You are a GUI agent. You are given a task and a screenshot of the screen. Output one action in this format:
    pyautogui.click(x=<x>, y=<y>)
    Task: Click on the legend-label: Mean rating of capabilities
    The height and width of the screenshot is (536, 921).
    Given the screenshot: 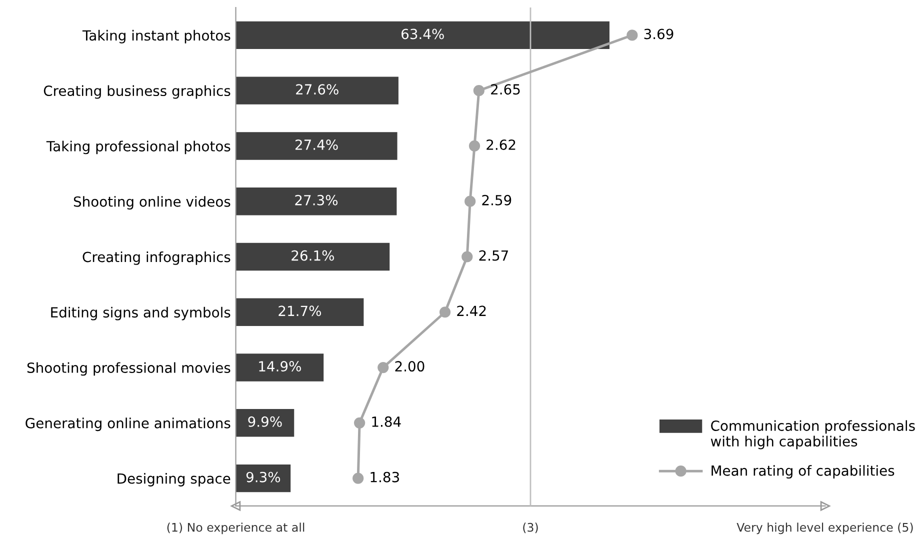 What is the action you would take?
    pyautogui.click(x=803, y=472)
    